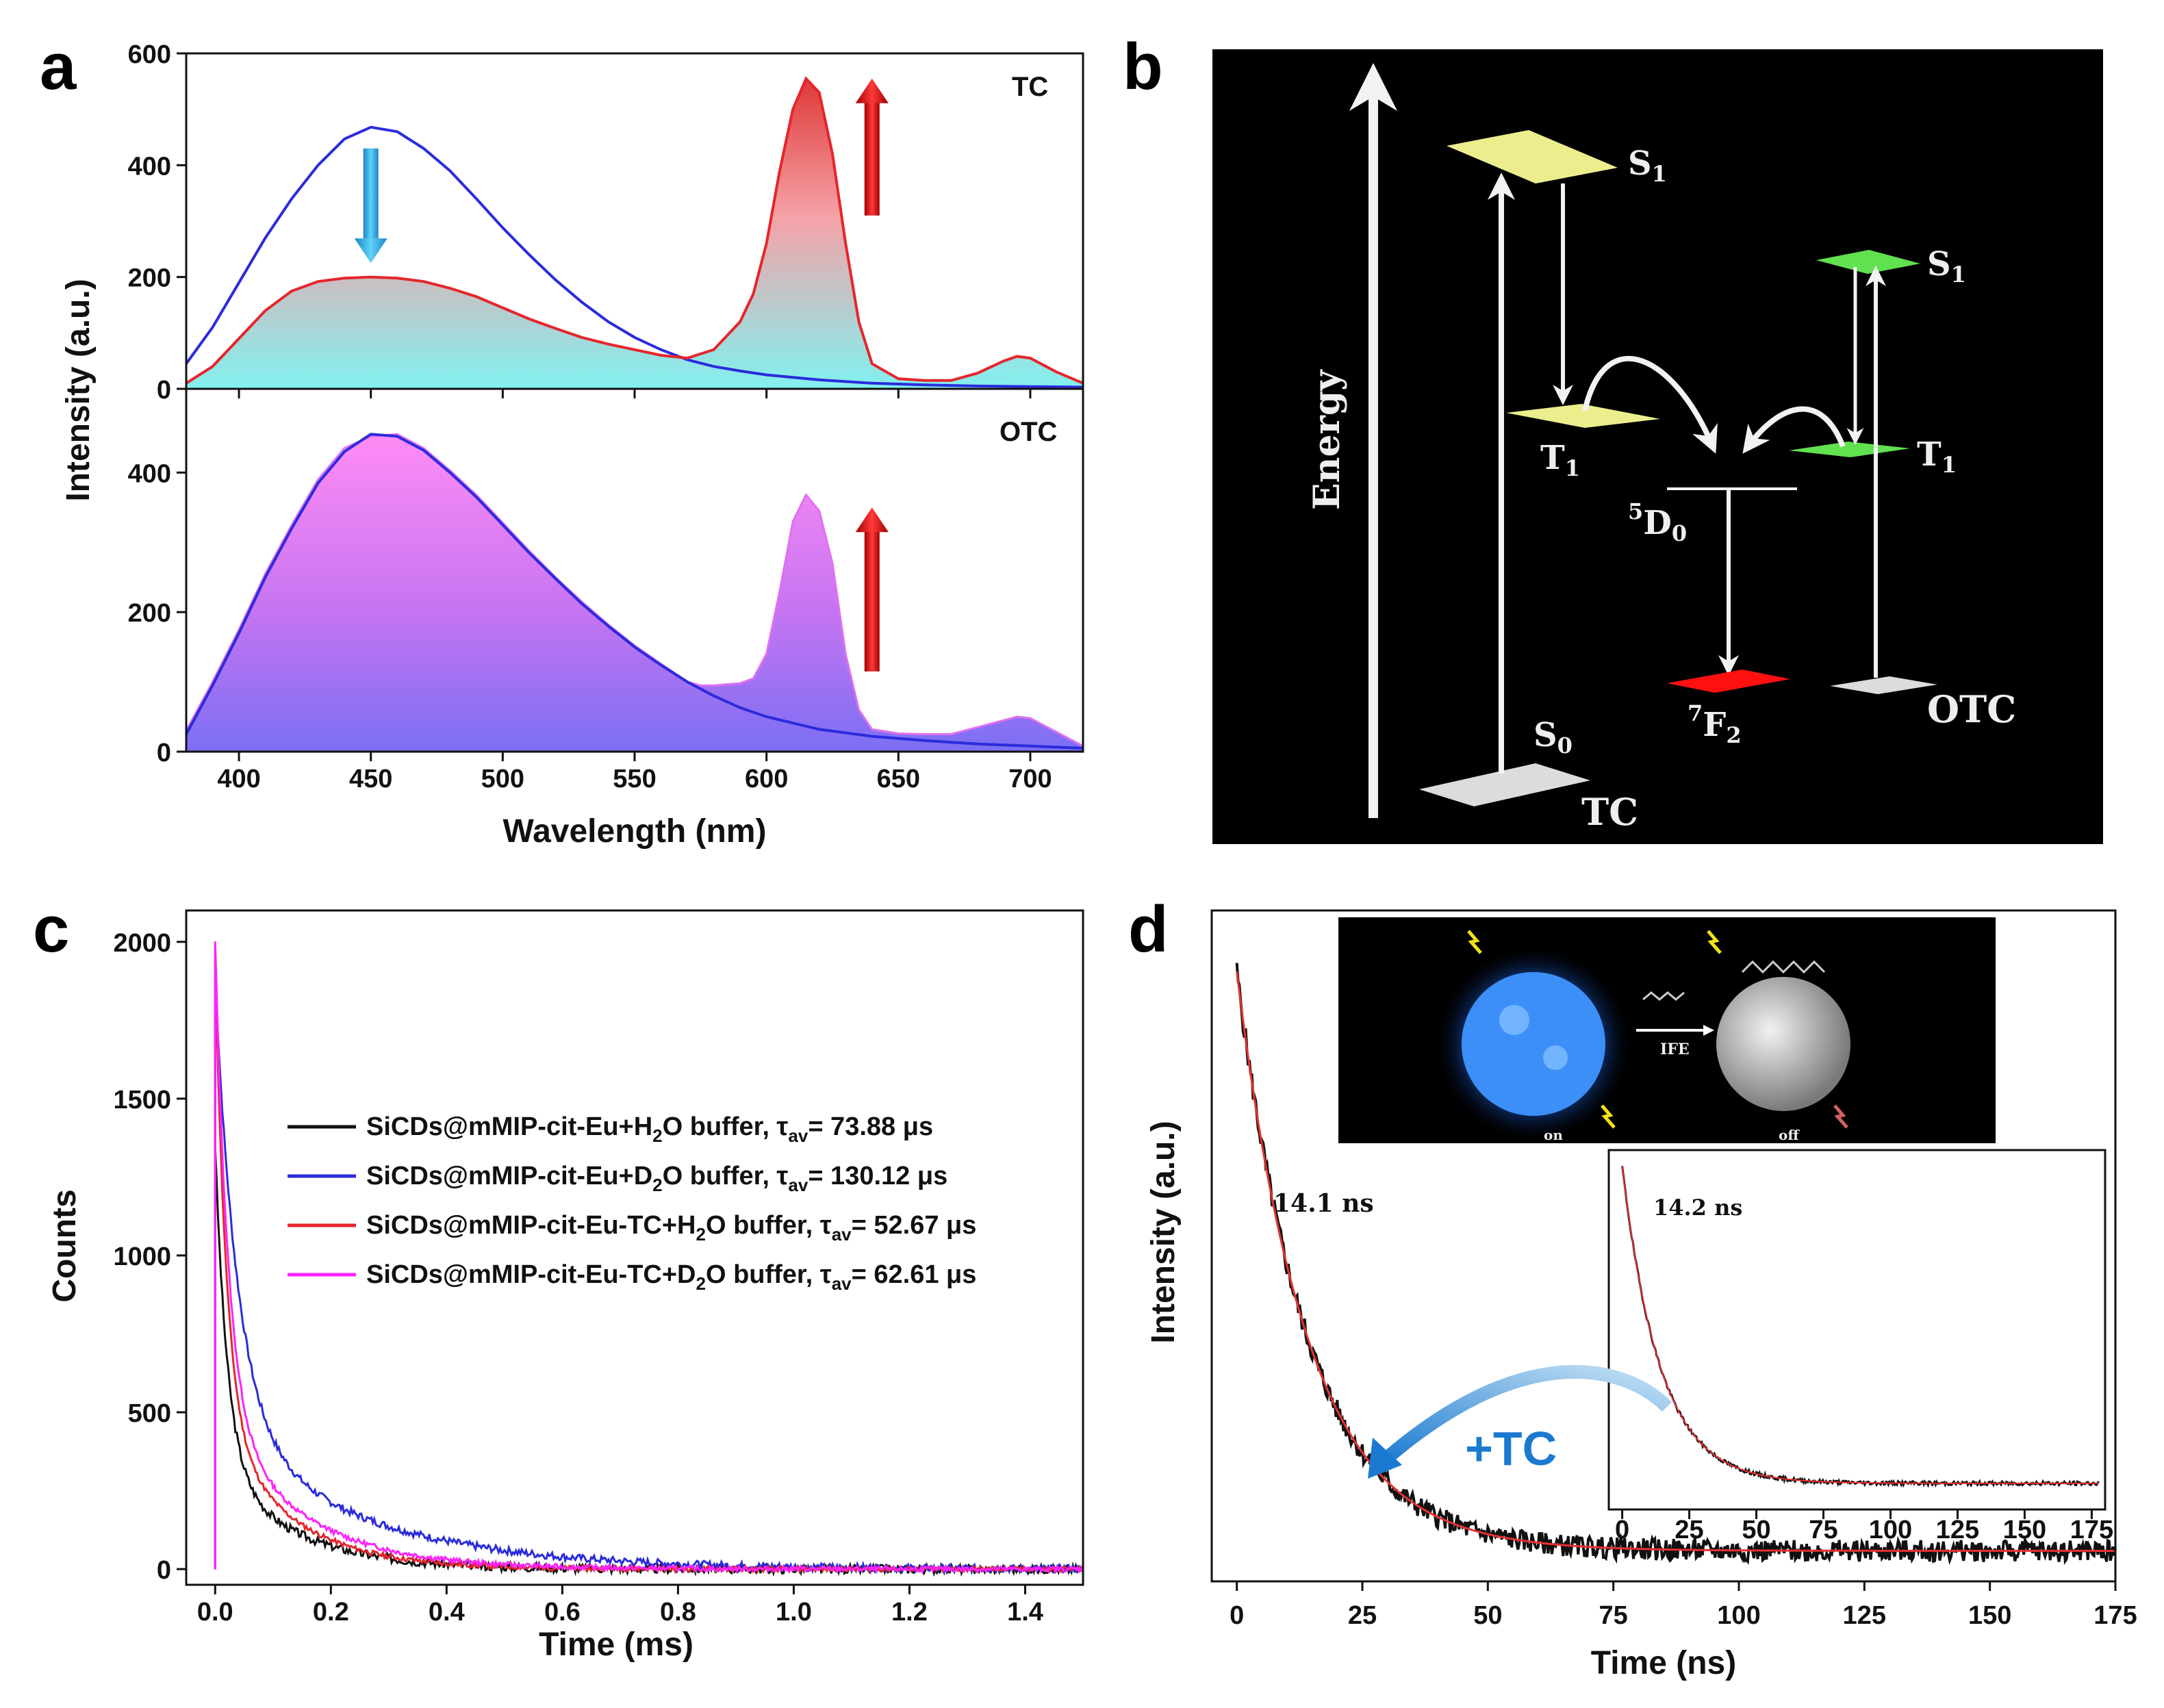 This screenshot has height=1708, width=2164. What do you see at coordinates (1667, 1030) in the screenshot?
I see `quenching-illustration: IFE on off` at bounding box center [1667, 1030].